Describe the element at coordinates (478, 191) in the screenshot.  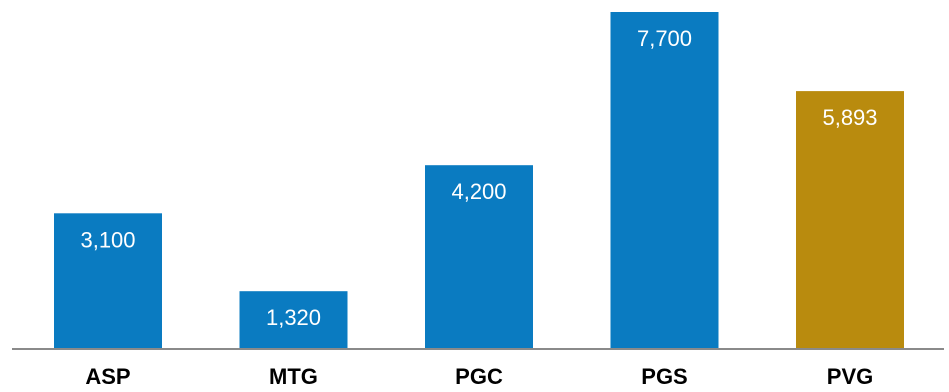
I see `bar-value-label-pgc: 4,200` at that location.